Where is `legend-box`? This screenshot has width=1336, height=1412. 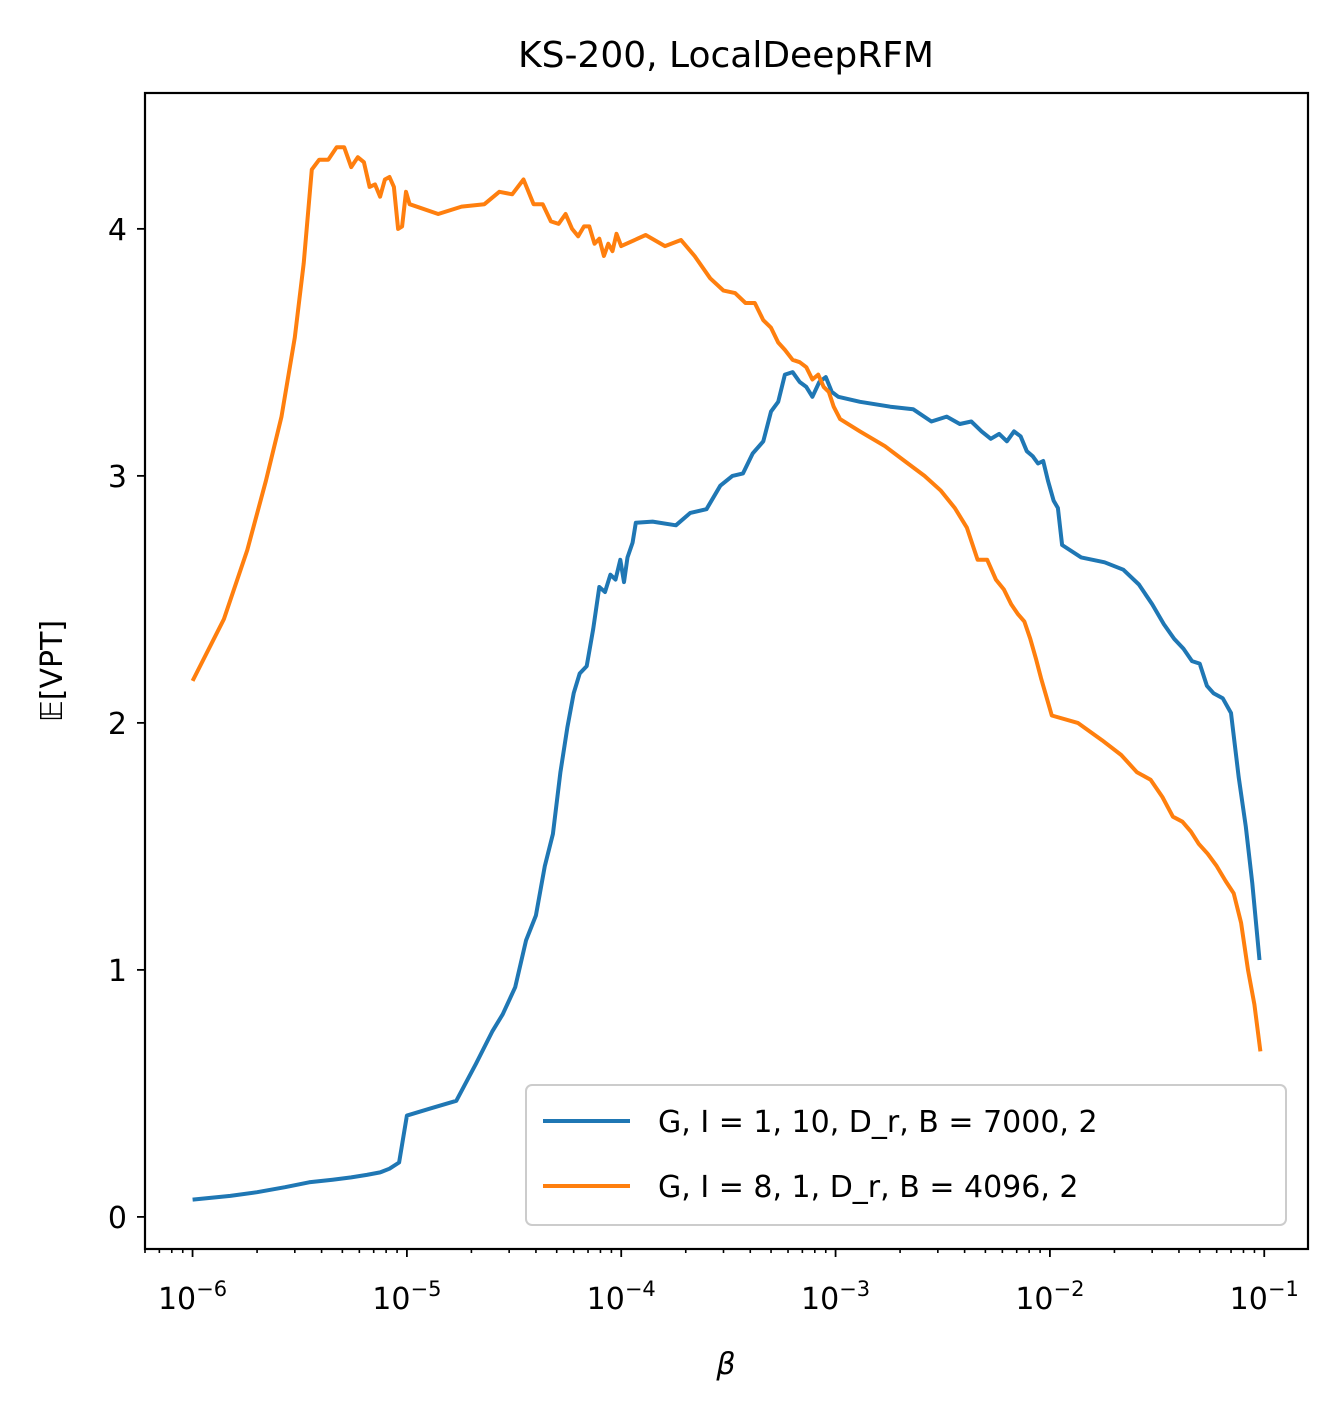
legend-box is located at coordinates (906, 1155).